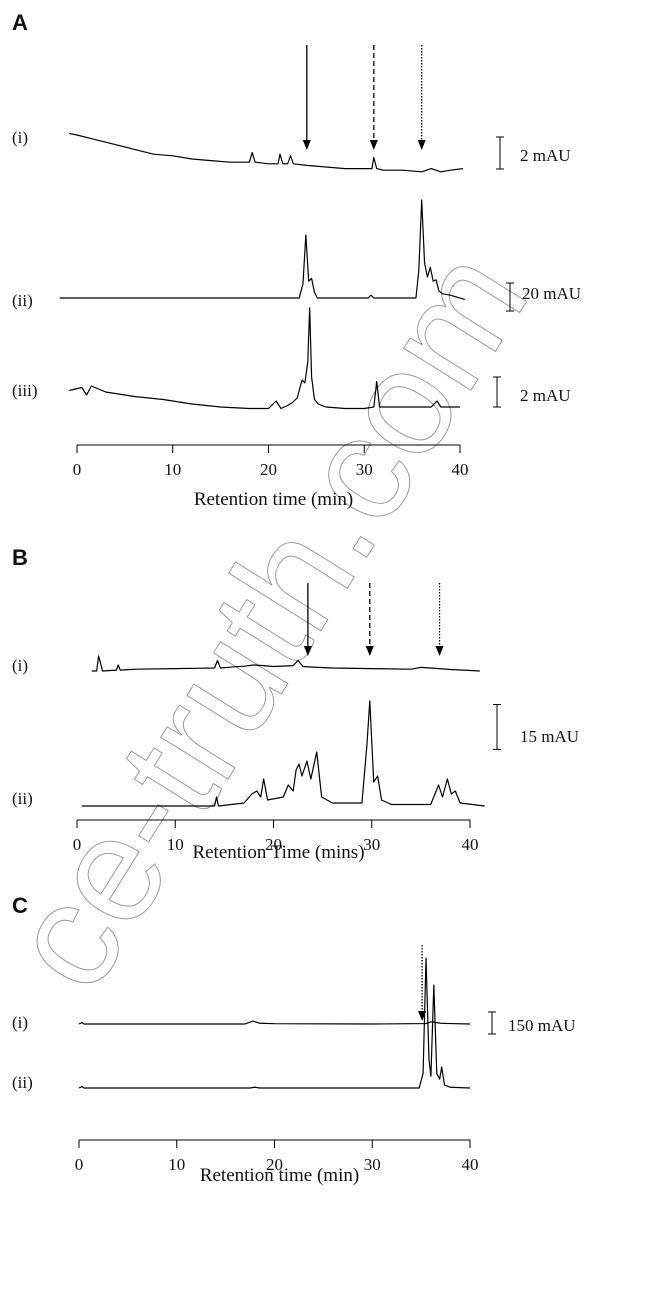  Describe the element at coordinates (25, 390) in the screenshot. I see `series-label: (iii)` at that location.